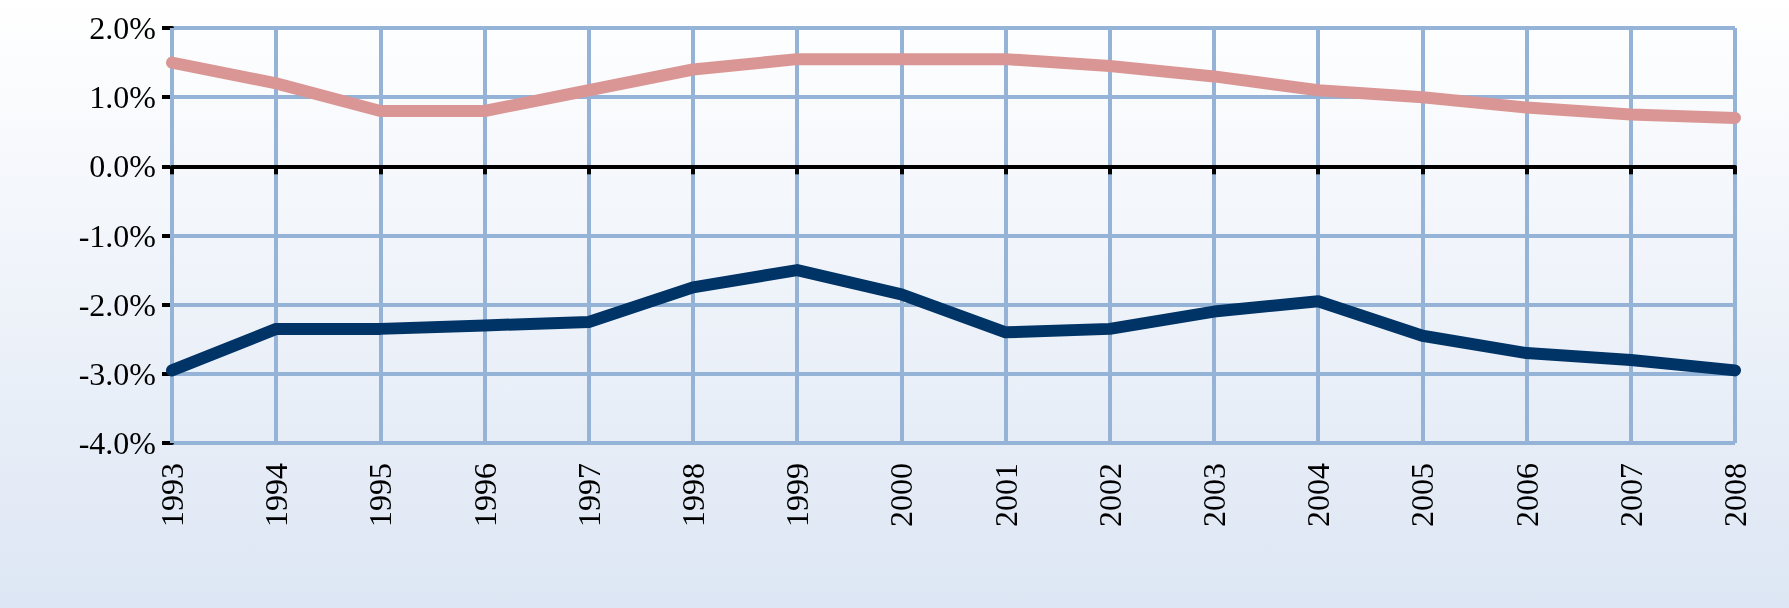 This screenshot has width=1789, height=608. What do you see at coordinates (117, 443) in the screenshot?
I see `y-tick-label: -4.0%` at bounding box center [117, 443].